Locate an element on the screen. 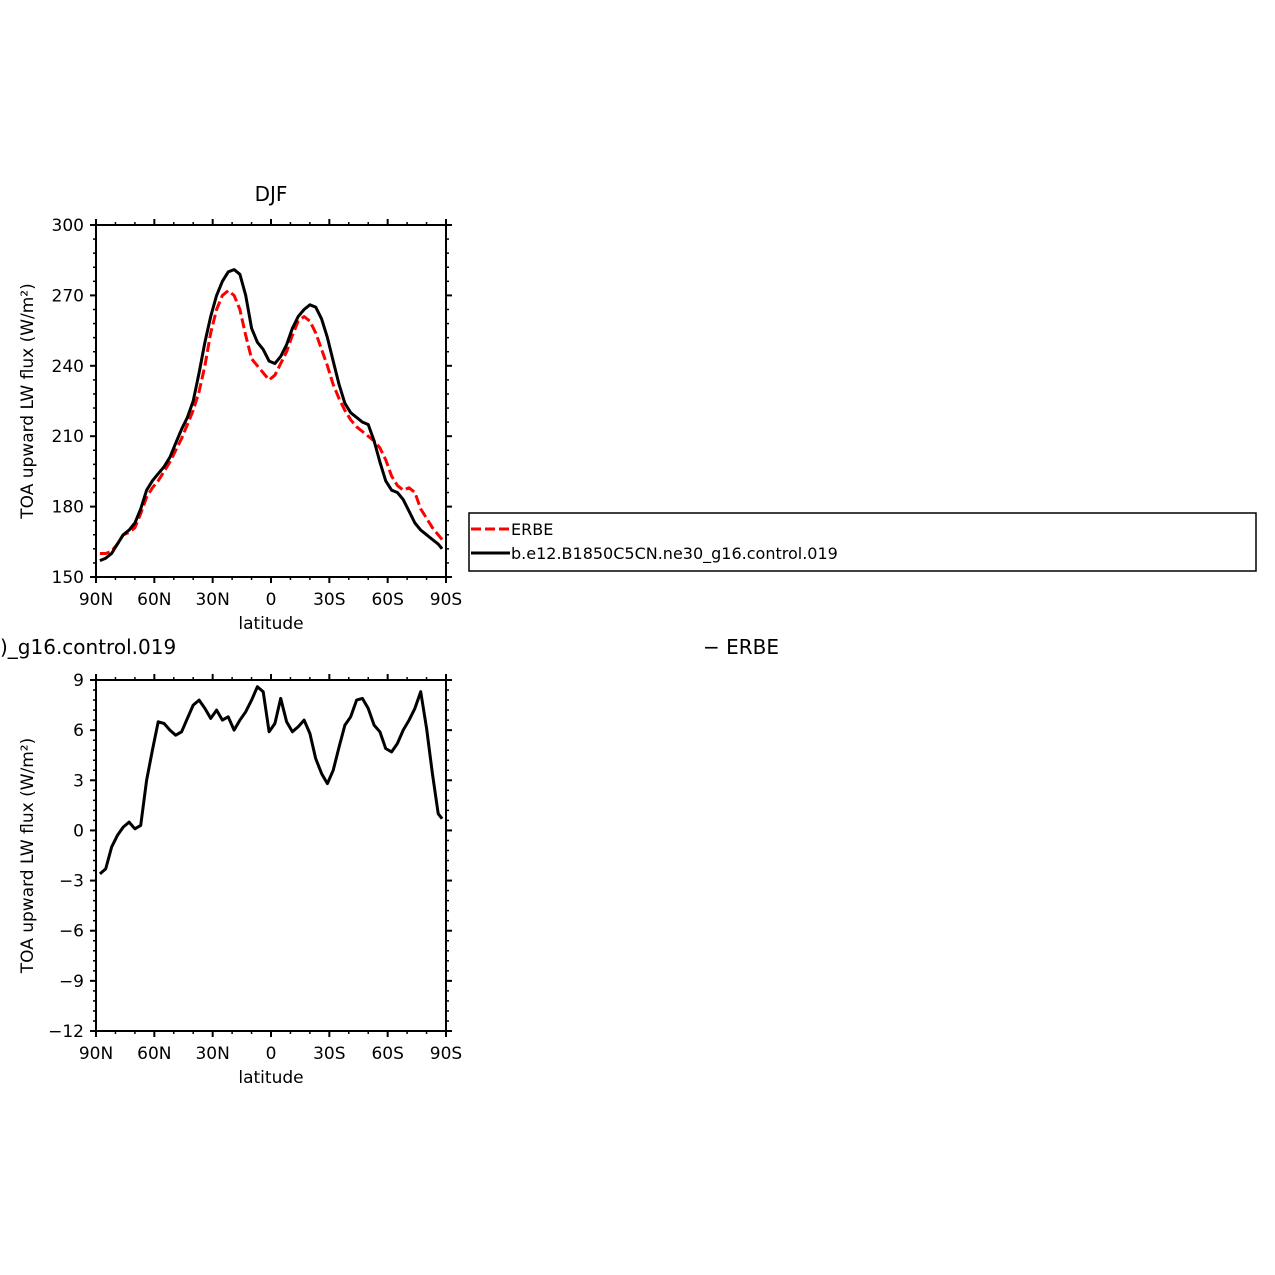 The height and width of the screenshot is (1275, 1275). chart-title-right: − ERBE is located at coordinates (741, 647).